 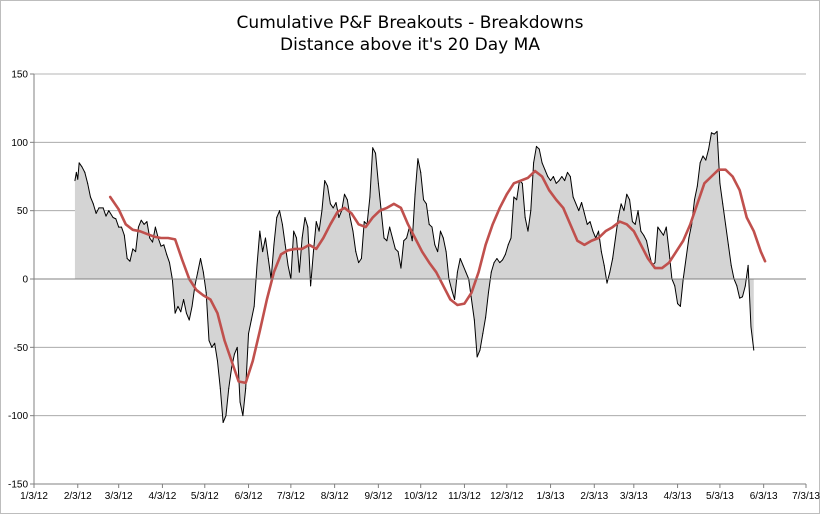 I want to click on x-tick-label: 5/3/12, so click(x=205, y=496).